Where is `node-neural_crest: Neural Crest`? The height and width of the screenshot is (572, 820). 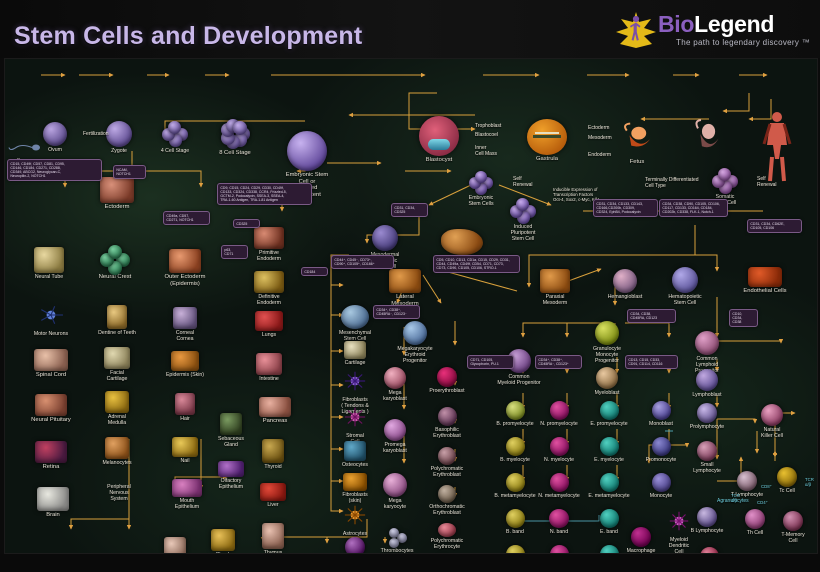 node-neural_crest: Neural Crest is located at coordinates (115, 262).